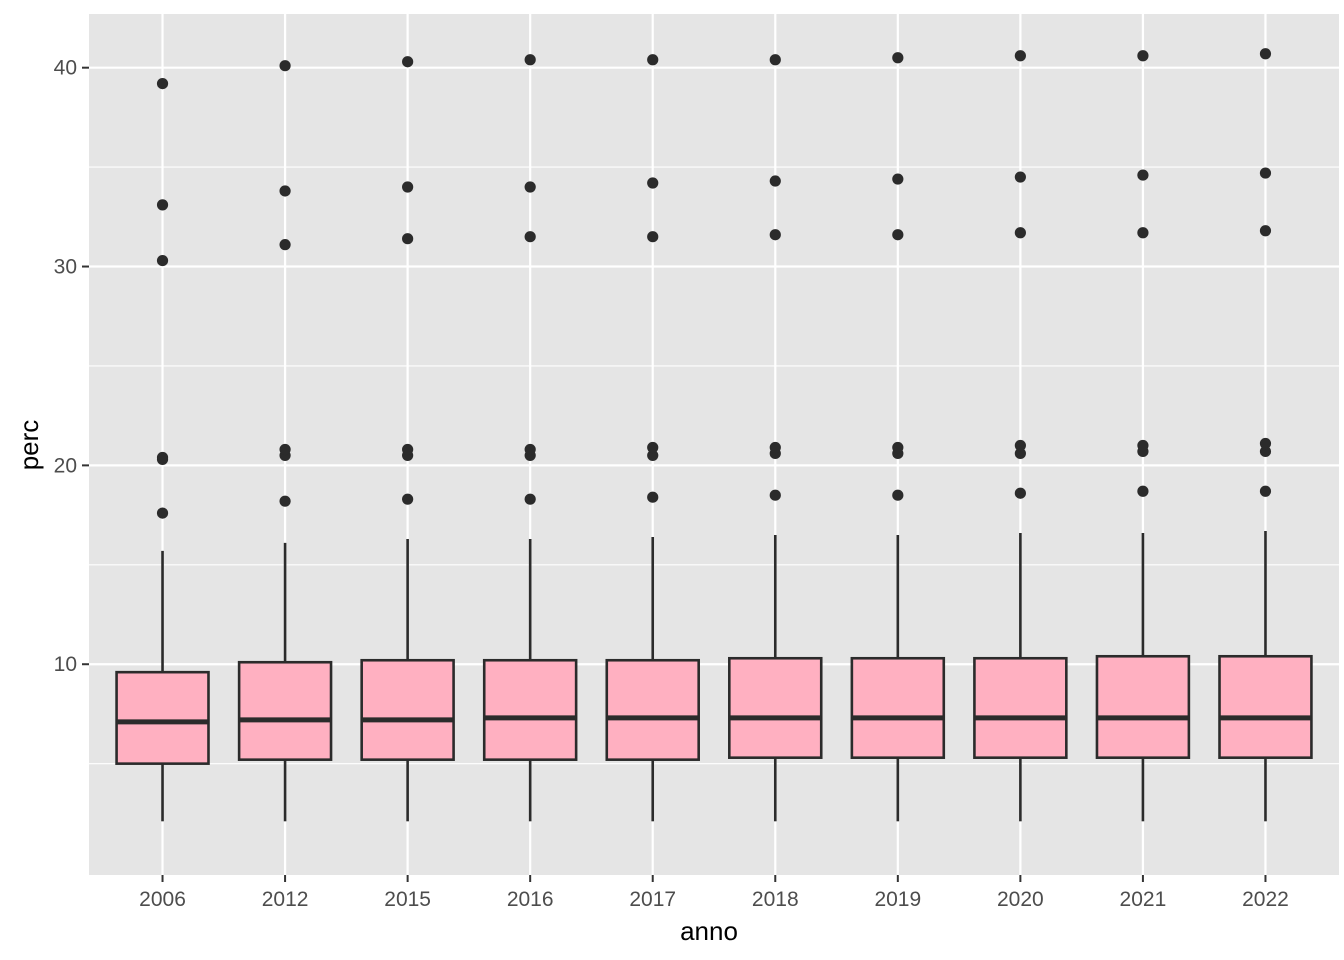  I want to click on y-tick-label: 30, so click(65, 267).